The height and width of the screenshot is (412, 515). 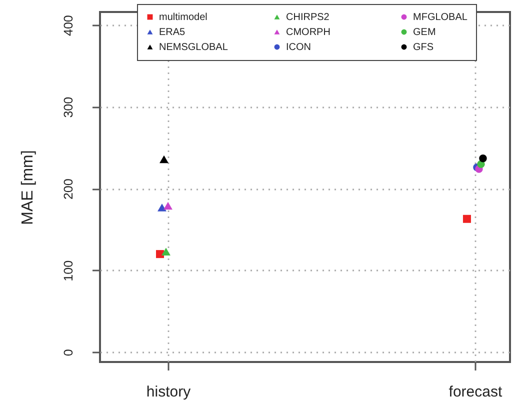 I want to click on legend-label: ICON, so click(x=298, y=47).